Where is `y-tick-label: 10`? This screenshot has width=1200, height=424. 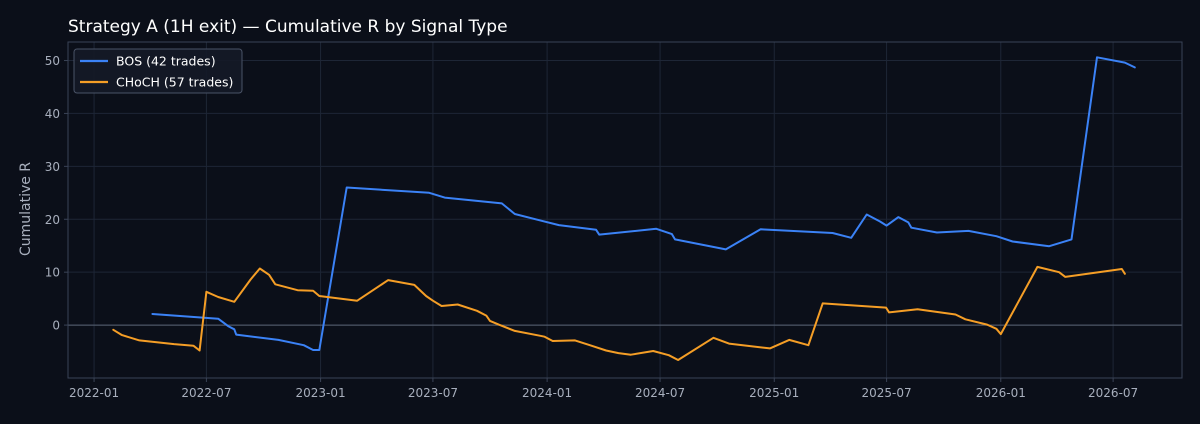
y-tick-label: 10 is located at coordinates (52, 273).